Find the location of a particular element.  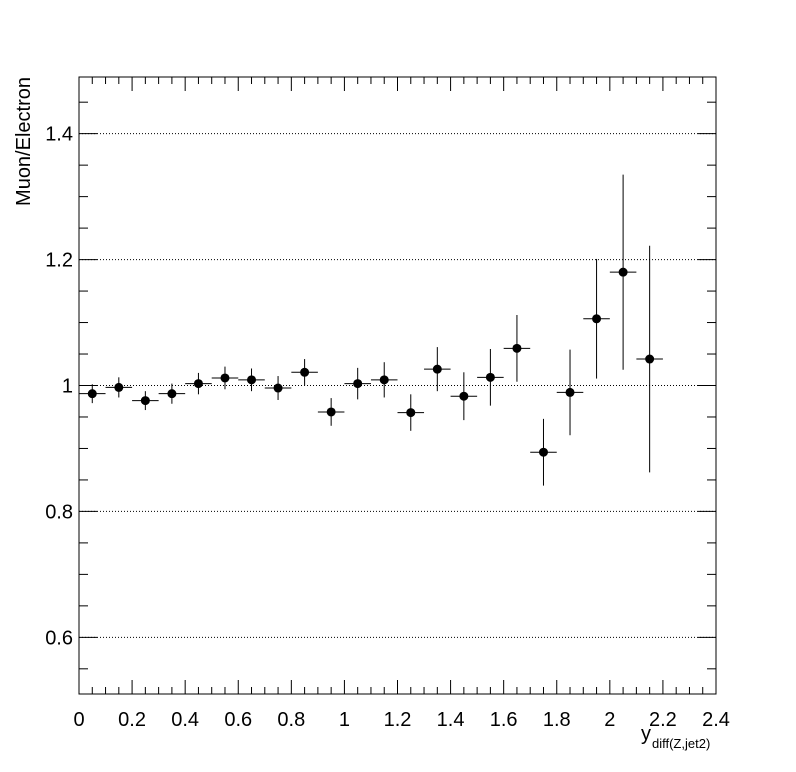

x-tick-label-5: 1 is located at coordinates (344, 720).